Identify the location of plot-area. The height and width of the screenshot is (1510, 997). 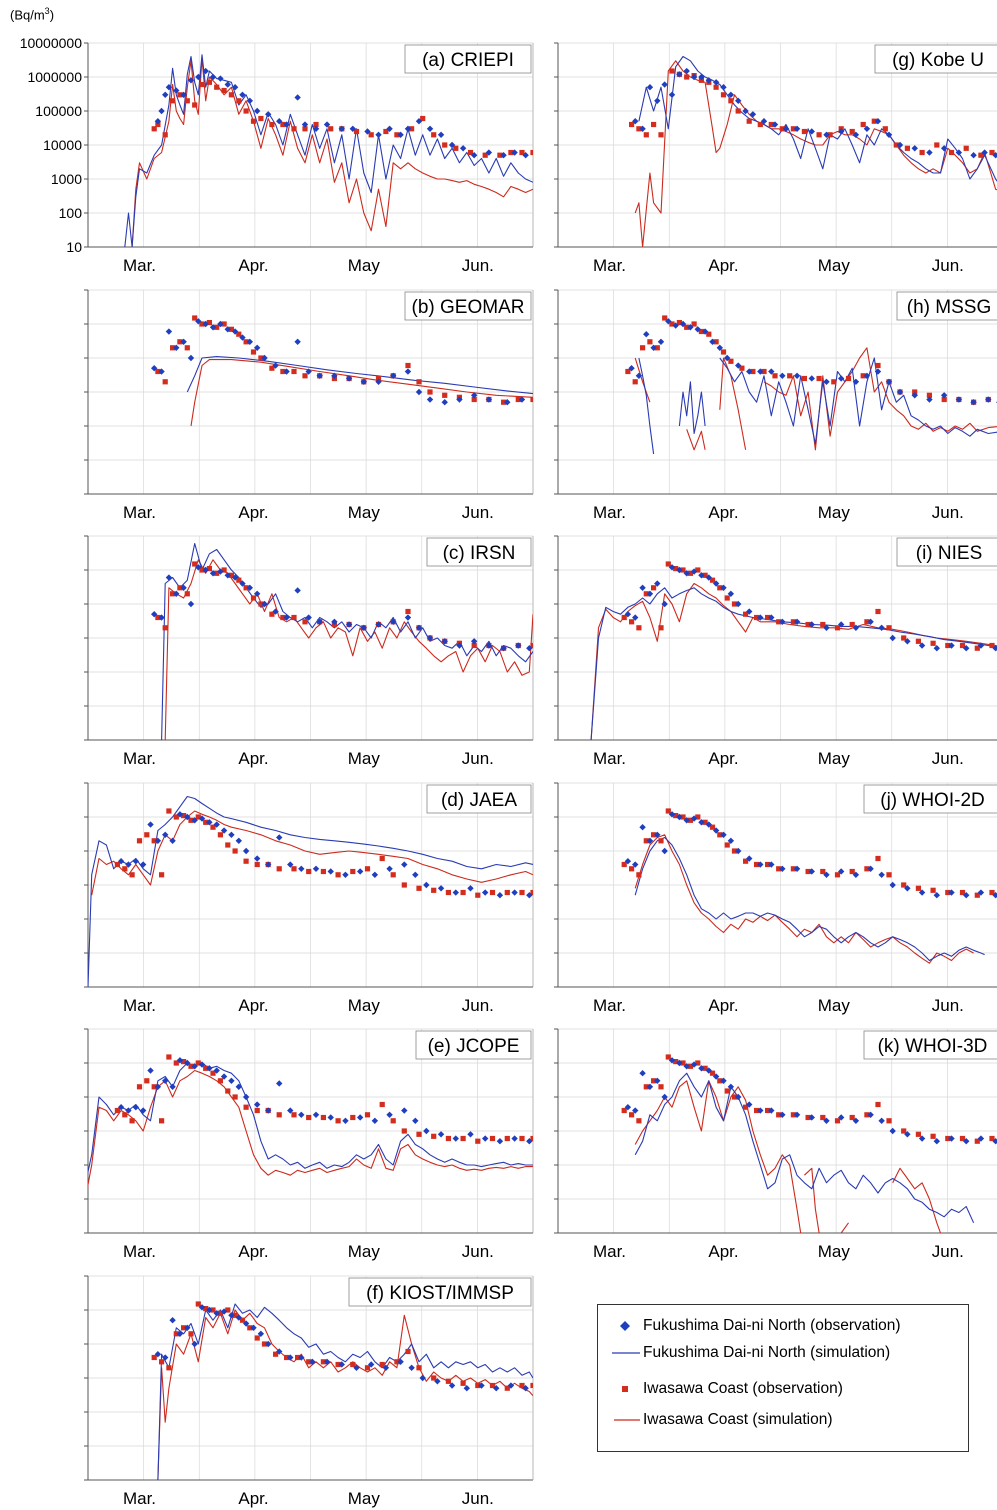
(328, 150).